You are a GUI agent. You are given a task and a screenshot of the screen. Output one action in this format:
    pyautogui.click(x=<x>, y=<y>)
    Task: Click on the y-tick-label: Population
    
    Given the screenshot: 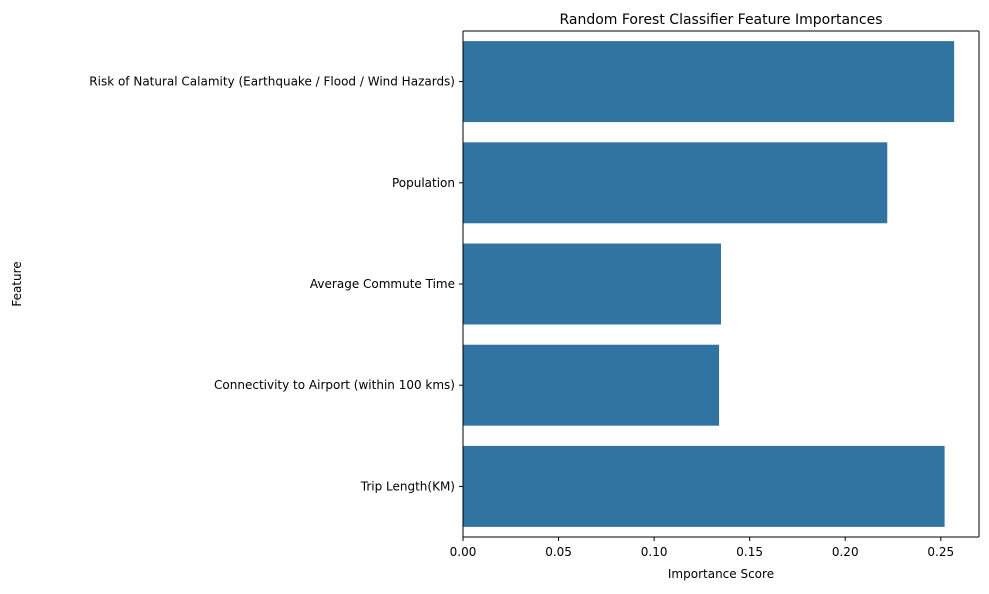 What is the action you would take?
    pyautogui.click(x=423, y=183)
    